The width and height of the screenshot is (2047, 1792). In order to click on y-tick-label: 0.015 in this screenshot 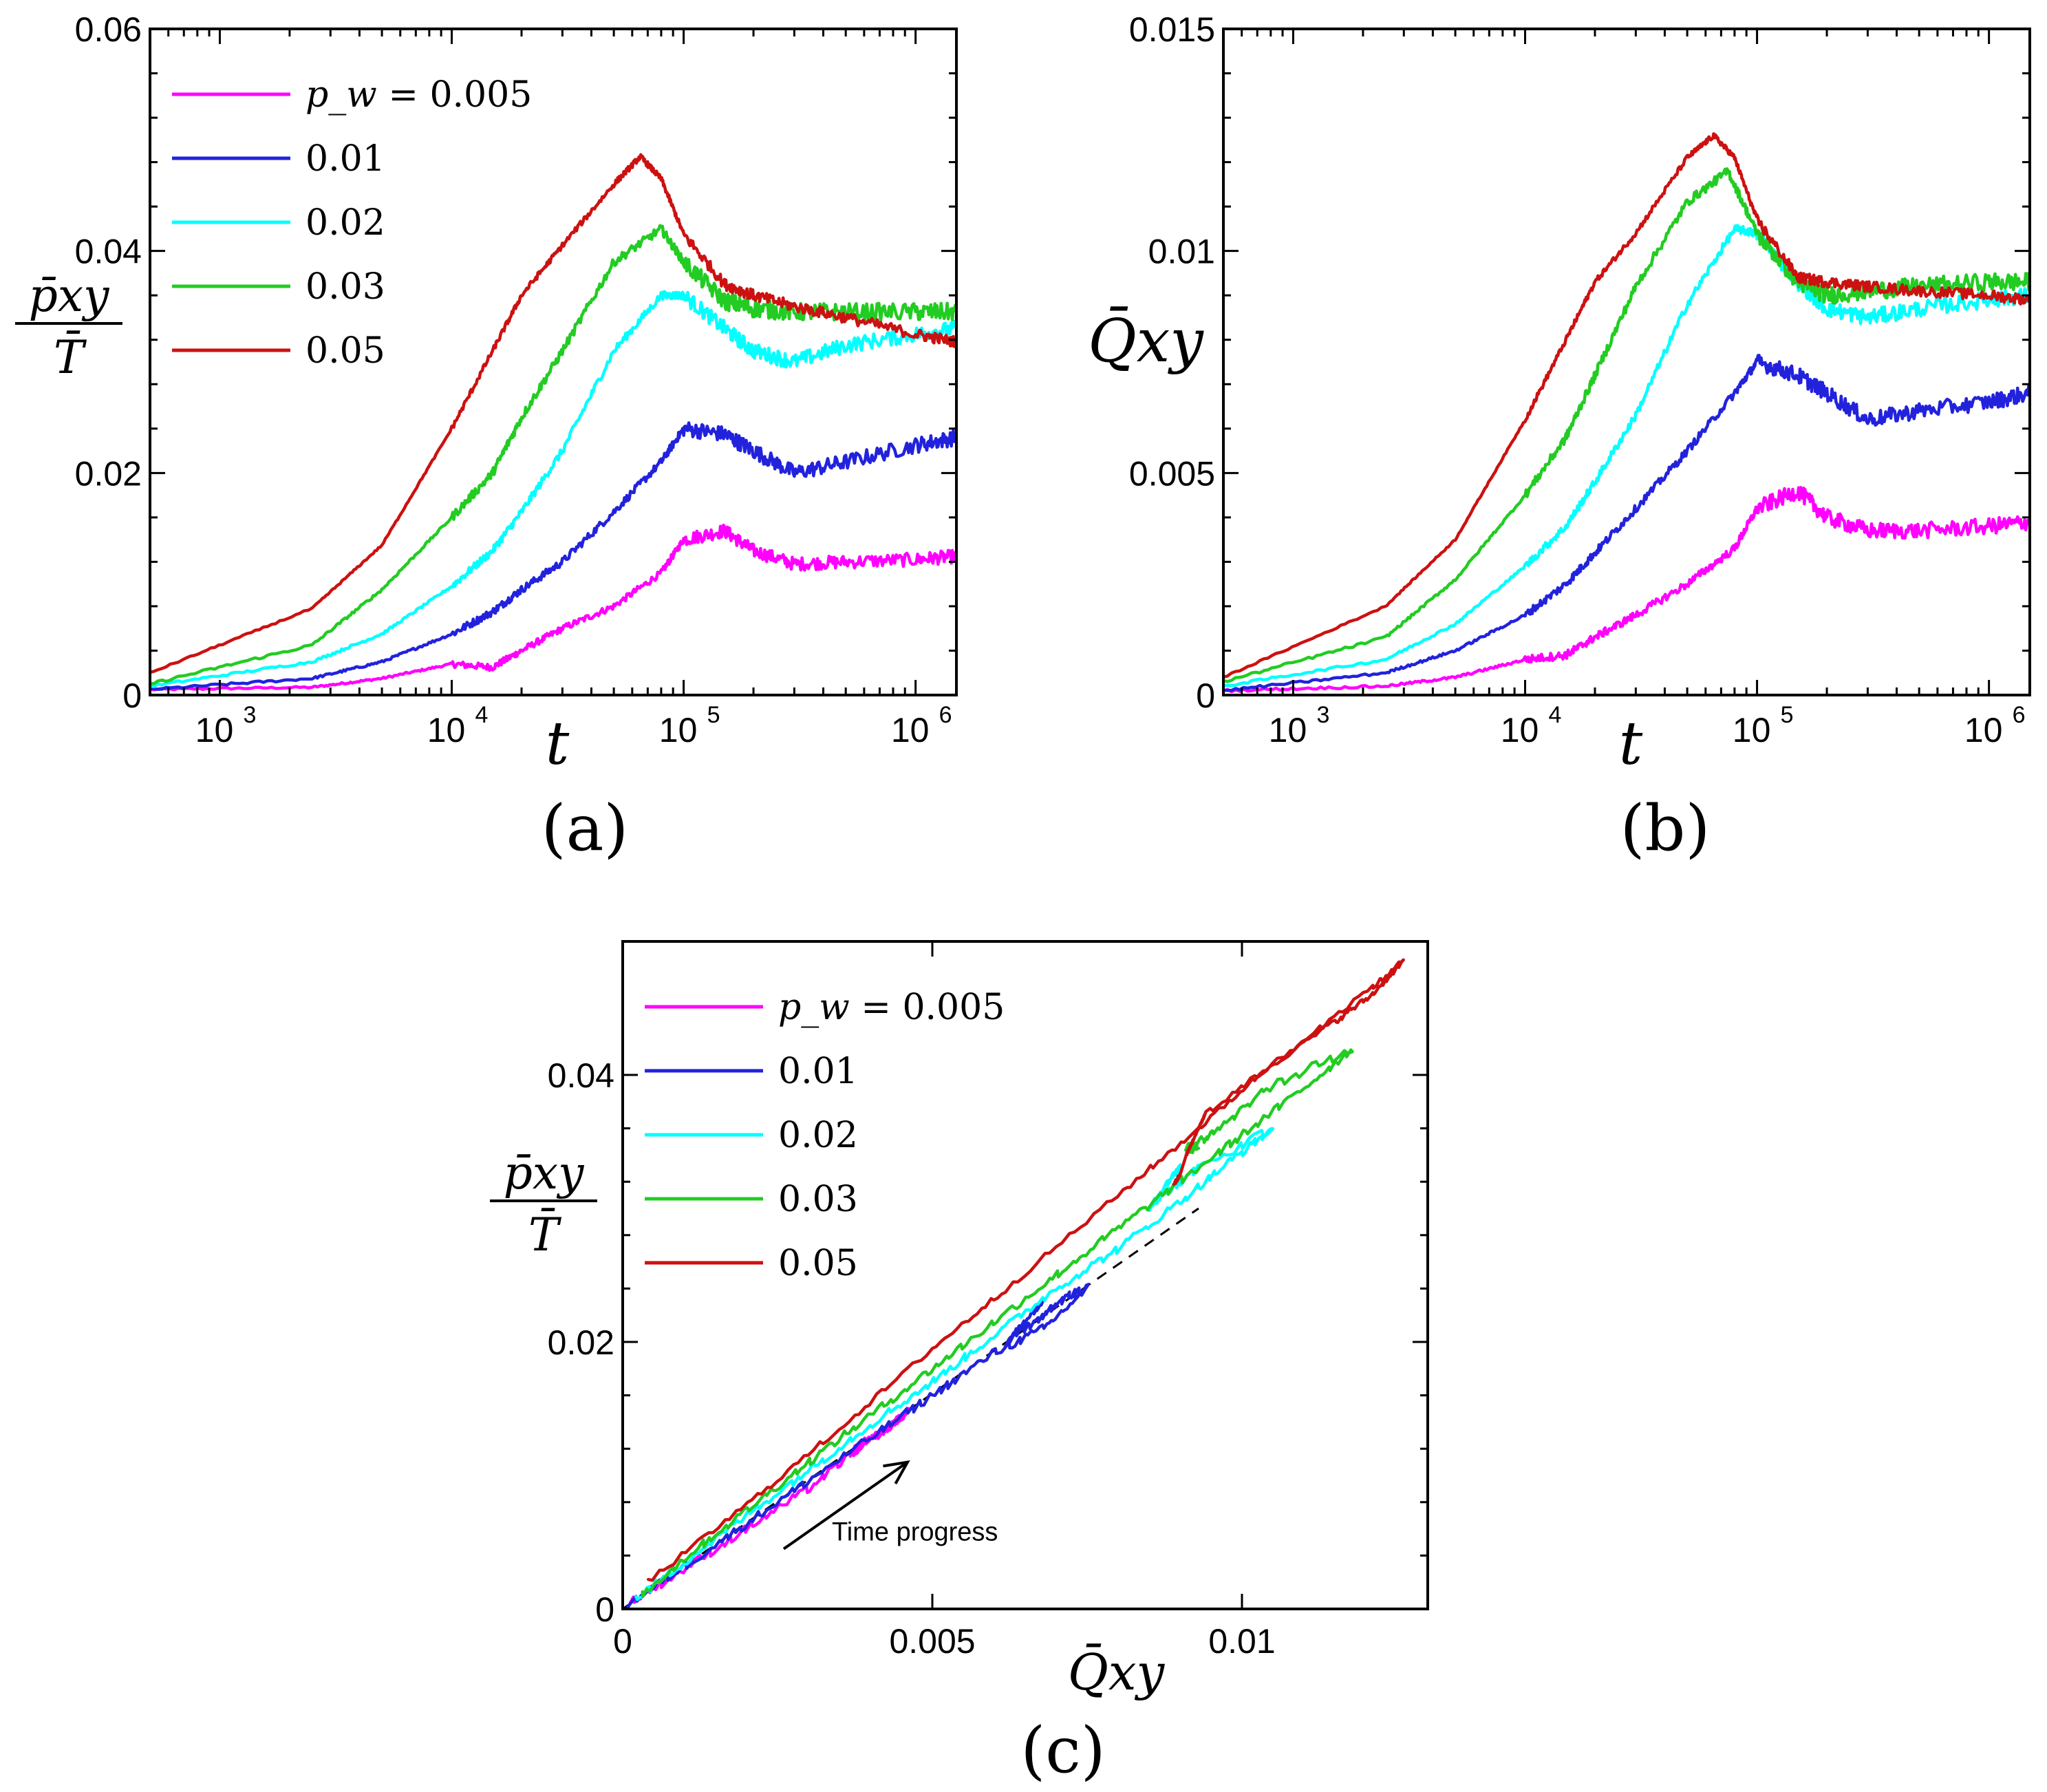, I will do `click(1172, 30)`.